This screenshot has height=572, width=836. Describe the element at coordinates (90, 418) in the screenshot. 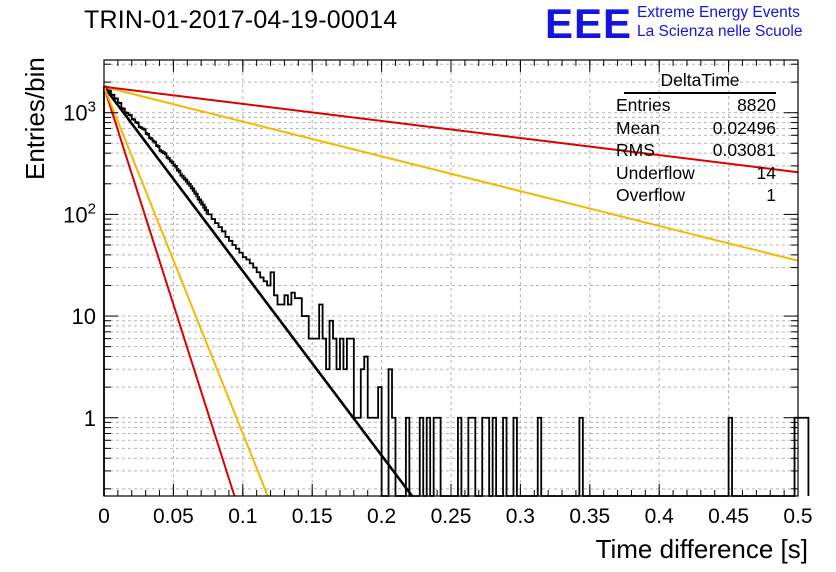

I see `y-tick-label: 1` at that location.